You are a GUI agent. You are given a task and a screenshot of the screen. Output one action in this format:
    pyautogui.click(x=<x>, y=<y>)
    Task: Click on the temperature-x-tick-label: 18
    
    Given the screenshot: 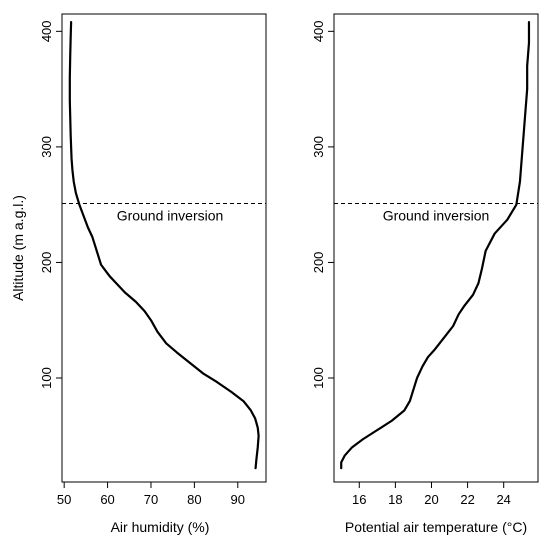 What is the action you would take?
    pyautogui.click(x=395, y=499)
    